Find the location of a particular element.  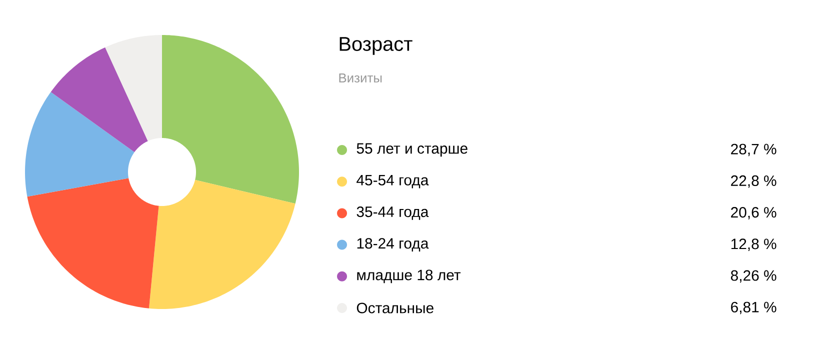

legend-label: 35-44 года is located at coordinates (392, 213).